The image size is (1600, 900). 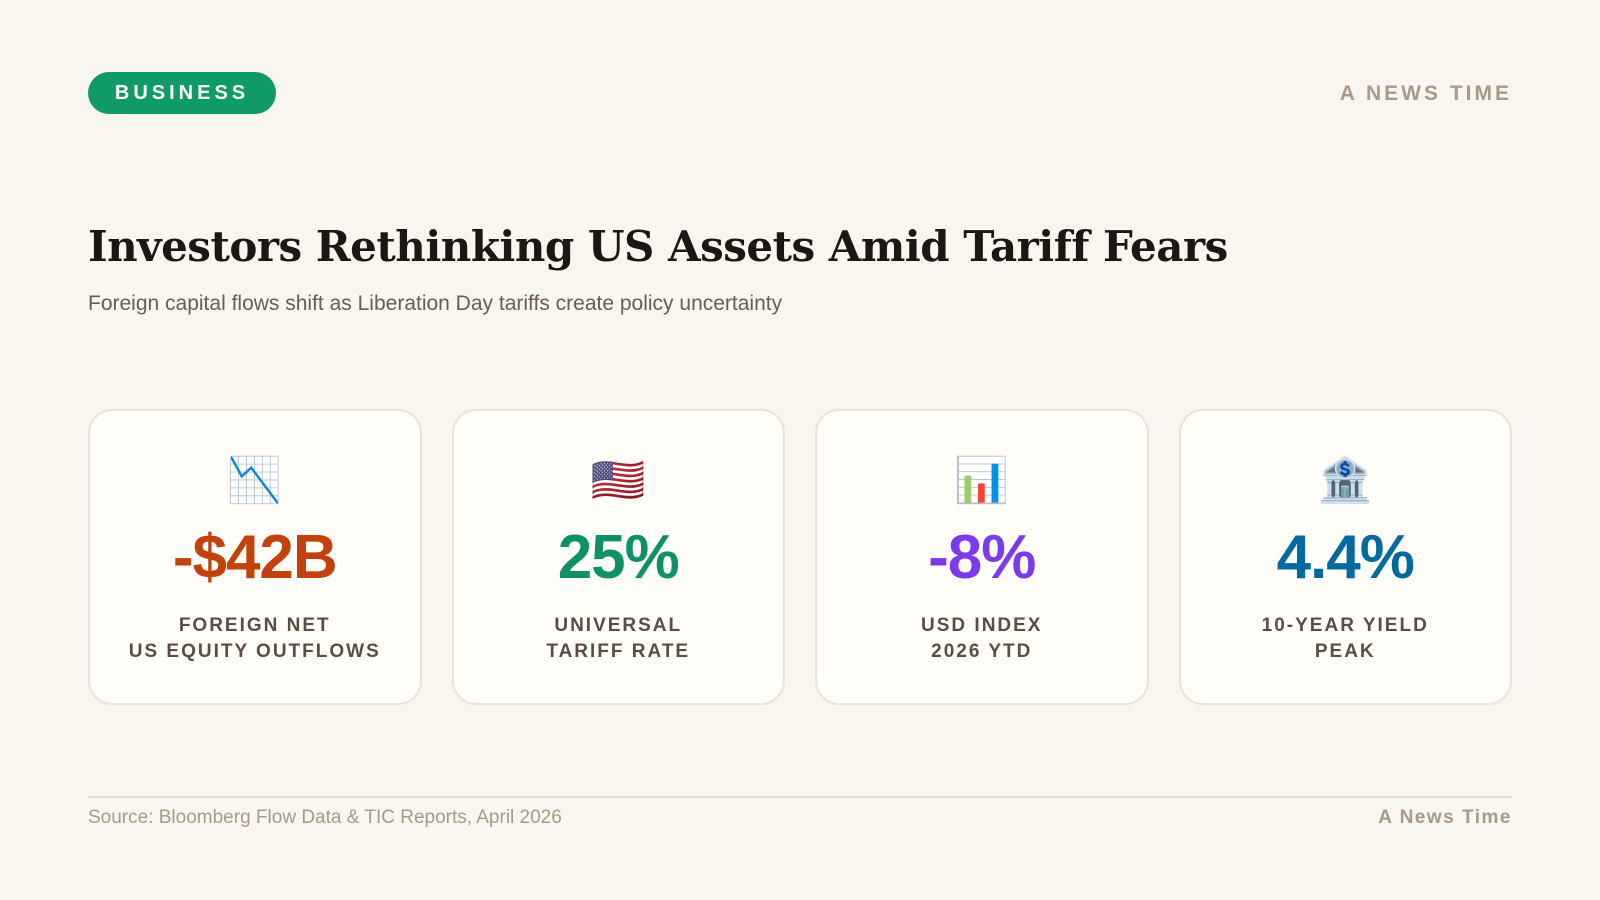 I want to click on category-tag: BUSINESS, so click(x=182, y=93).